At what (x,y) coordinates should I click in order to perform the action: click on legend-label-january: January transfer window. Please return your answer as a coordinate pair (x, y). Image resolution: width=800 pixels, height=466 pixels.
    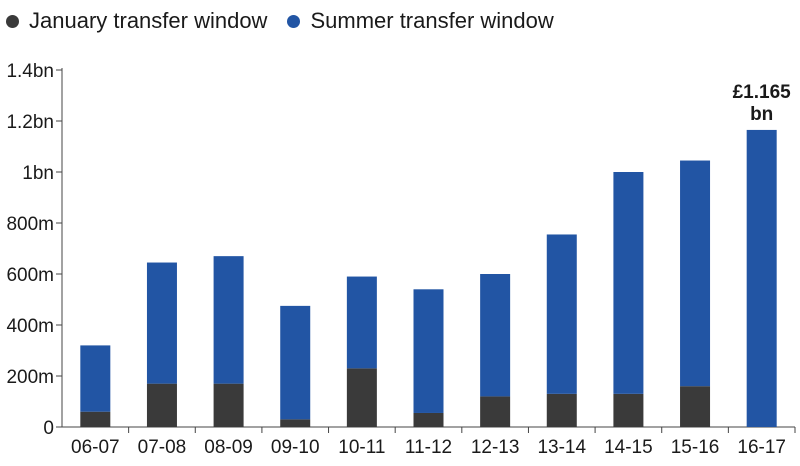
    Looking at the image, I should click on (148, 20).